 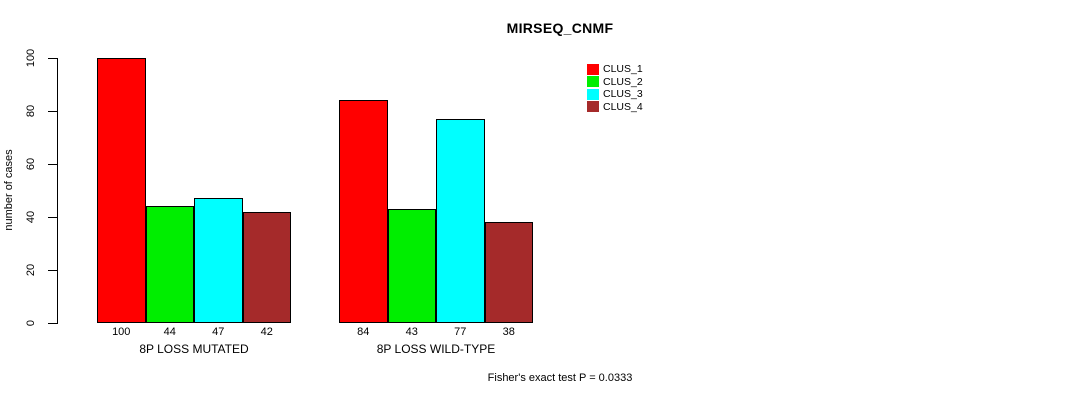 What do you see at coordinates (218, 332) in the screenshot?
I see `bar-value-label: 47` at bounding box center [218, 332].